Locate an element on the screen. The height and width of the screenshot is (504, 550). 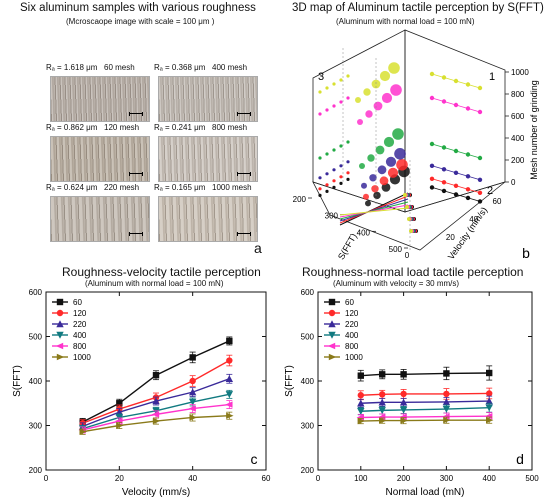
x-tick-label: 60 is located at coordinates (266, 478).